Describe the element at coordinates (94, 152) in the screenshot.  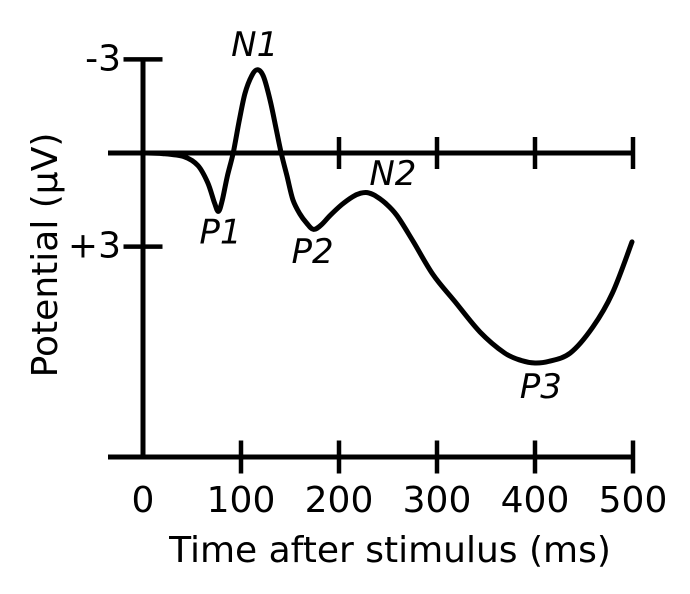
I see `y-tick-labels-layer: -3 +3` at that location.